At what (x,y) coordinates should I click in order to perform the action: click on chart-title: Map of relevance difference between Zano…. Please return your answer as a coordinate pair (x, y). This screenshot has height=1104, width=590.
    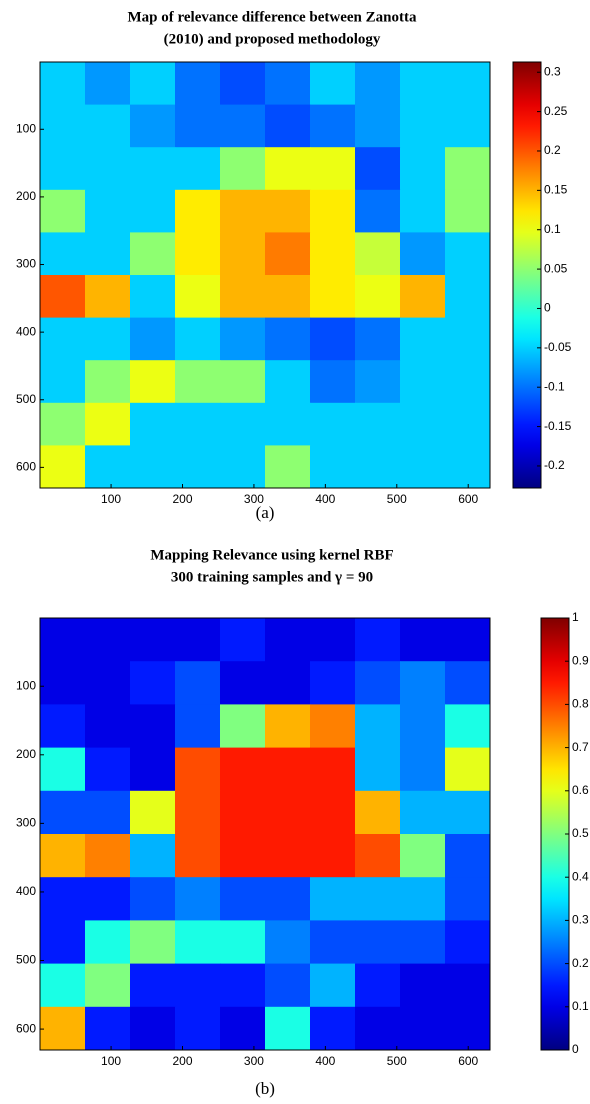
    Looking at the image, I should click on (272, 17).